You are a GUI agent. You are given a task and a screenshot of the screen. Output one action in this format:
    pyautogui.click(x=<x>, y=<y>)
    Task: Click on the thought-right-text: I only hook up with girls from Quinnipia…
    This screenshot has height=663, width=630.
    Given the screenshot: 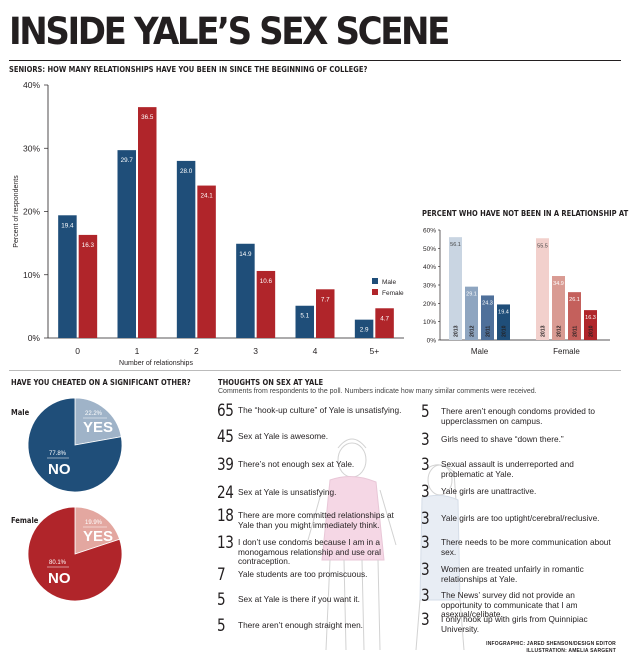 What is the action you would take?
    pyautogui.click(x=514, y=624)
    